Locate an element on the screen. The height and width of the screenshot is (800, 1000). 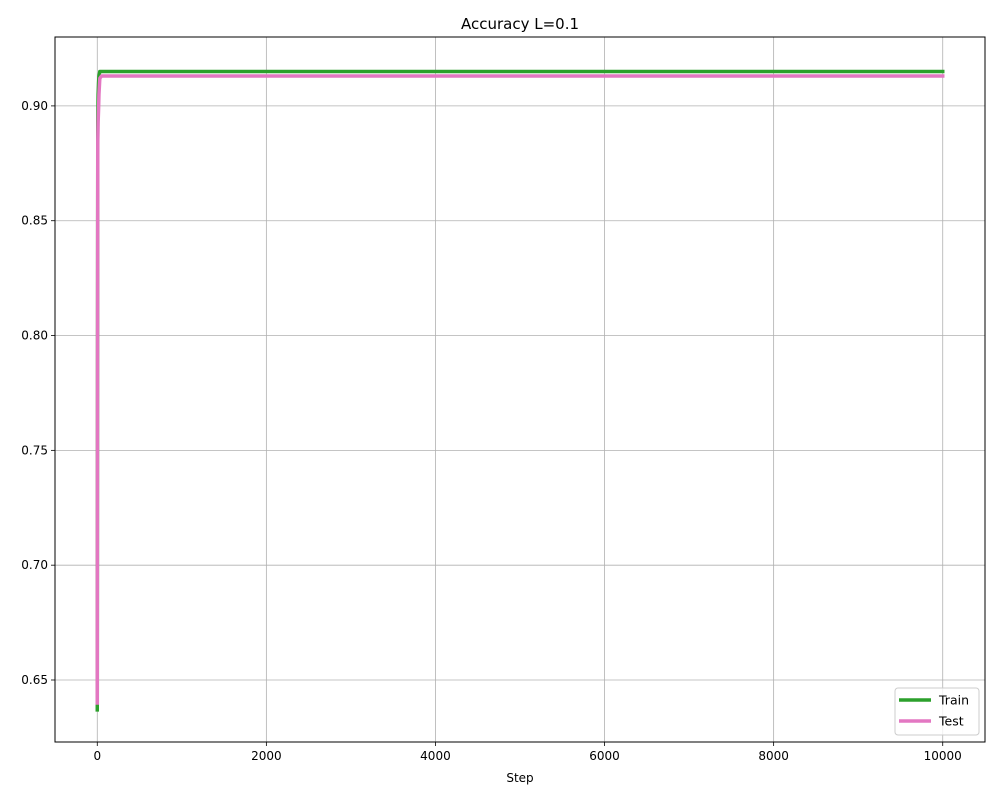
y-tick-label: 0.90 is located at coordinates (34, 106).